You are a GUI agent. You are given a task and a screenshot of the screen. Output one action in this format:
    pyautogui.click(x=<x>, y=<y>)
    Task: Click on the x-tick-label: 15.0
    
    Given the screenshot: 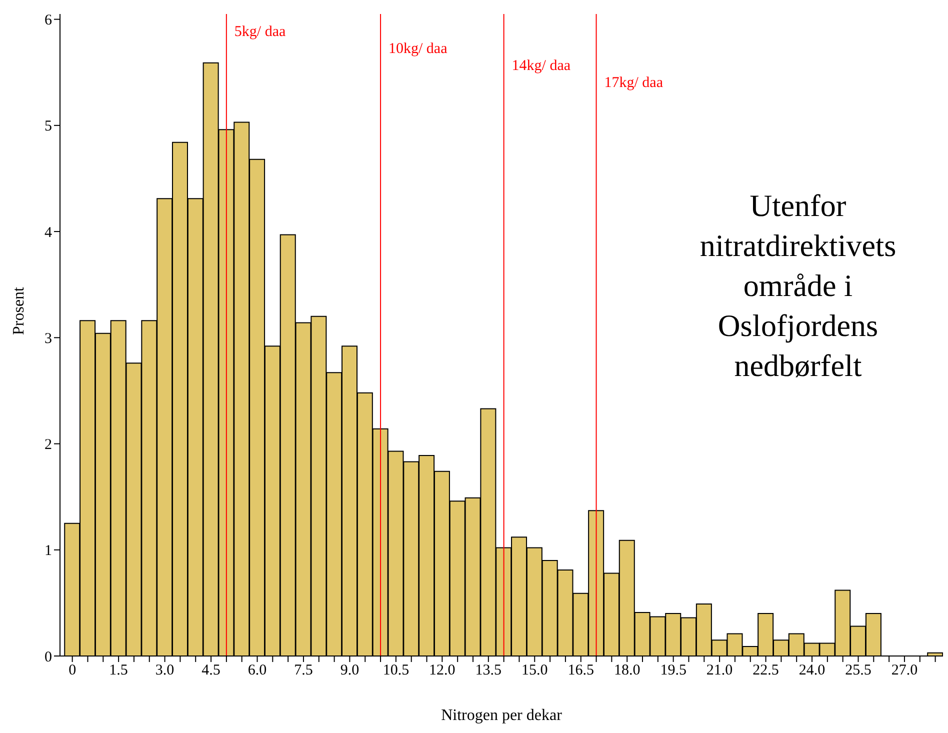 What is the action you would take?
    pyautogui.click(x=535, y=670)
    